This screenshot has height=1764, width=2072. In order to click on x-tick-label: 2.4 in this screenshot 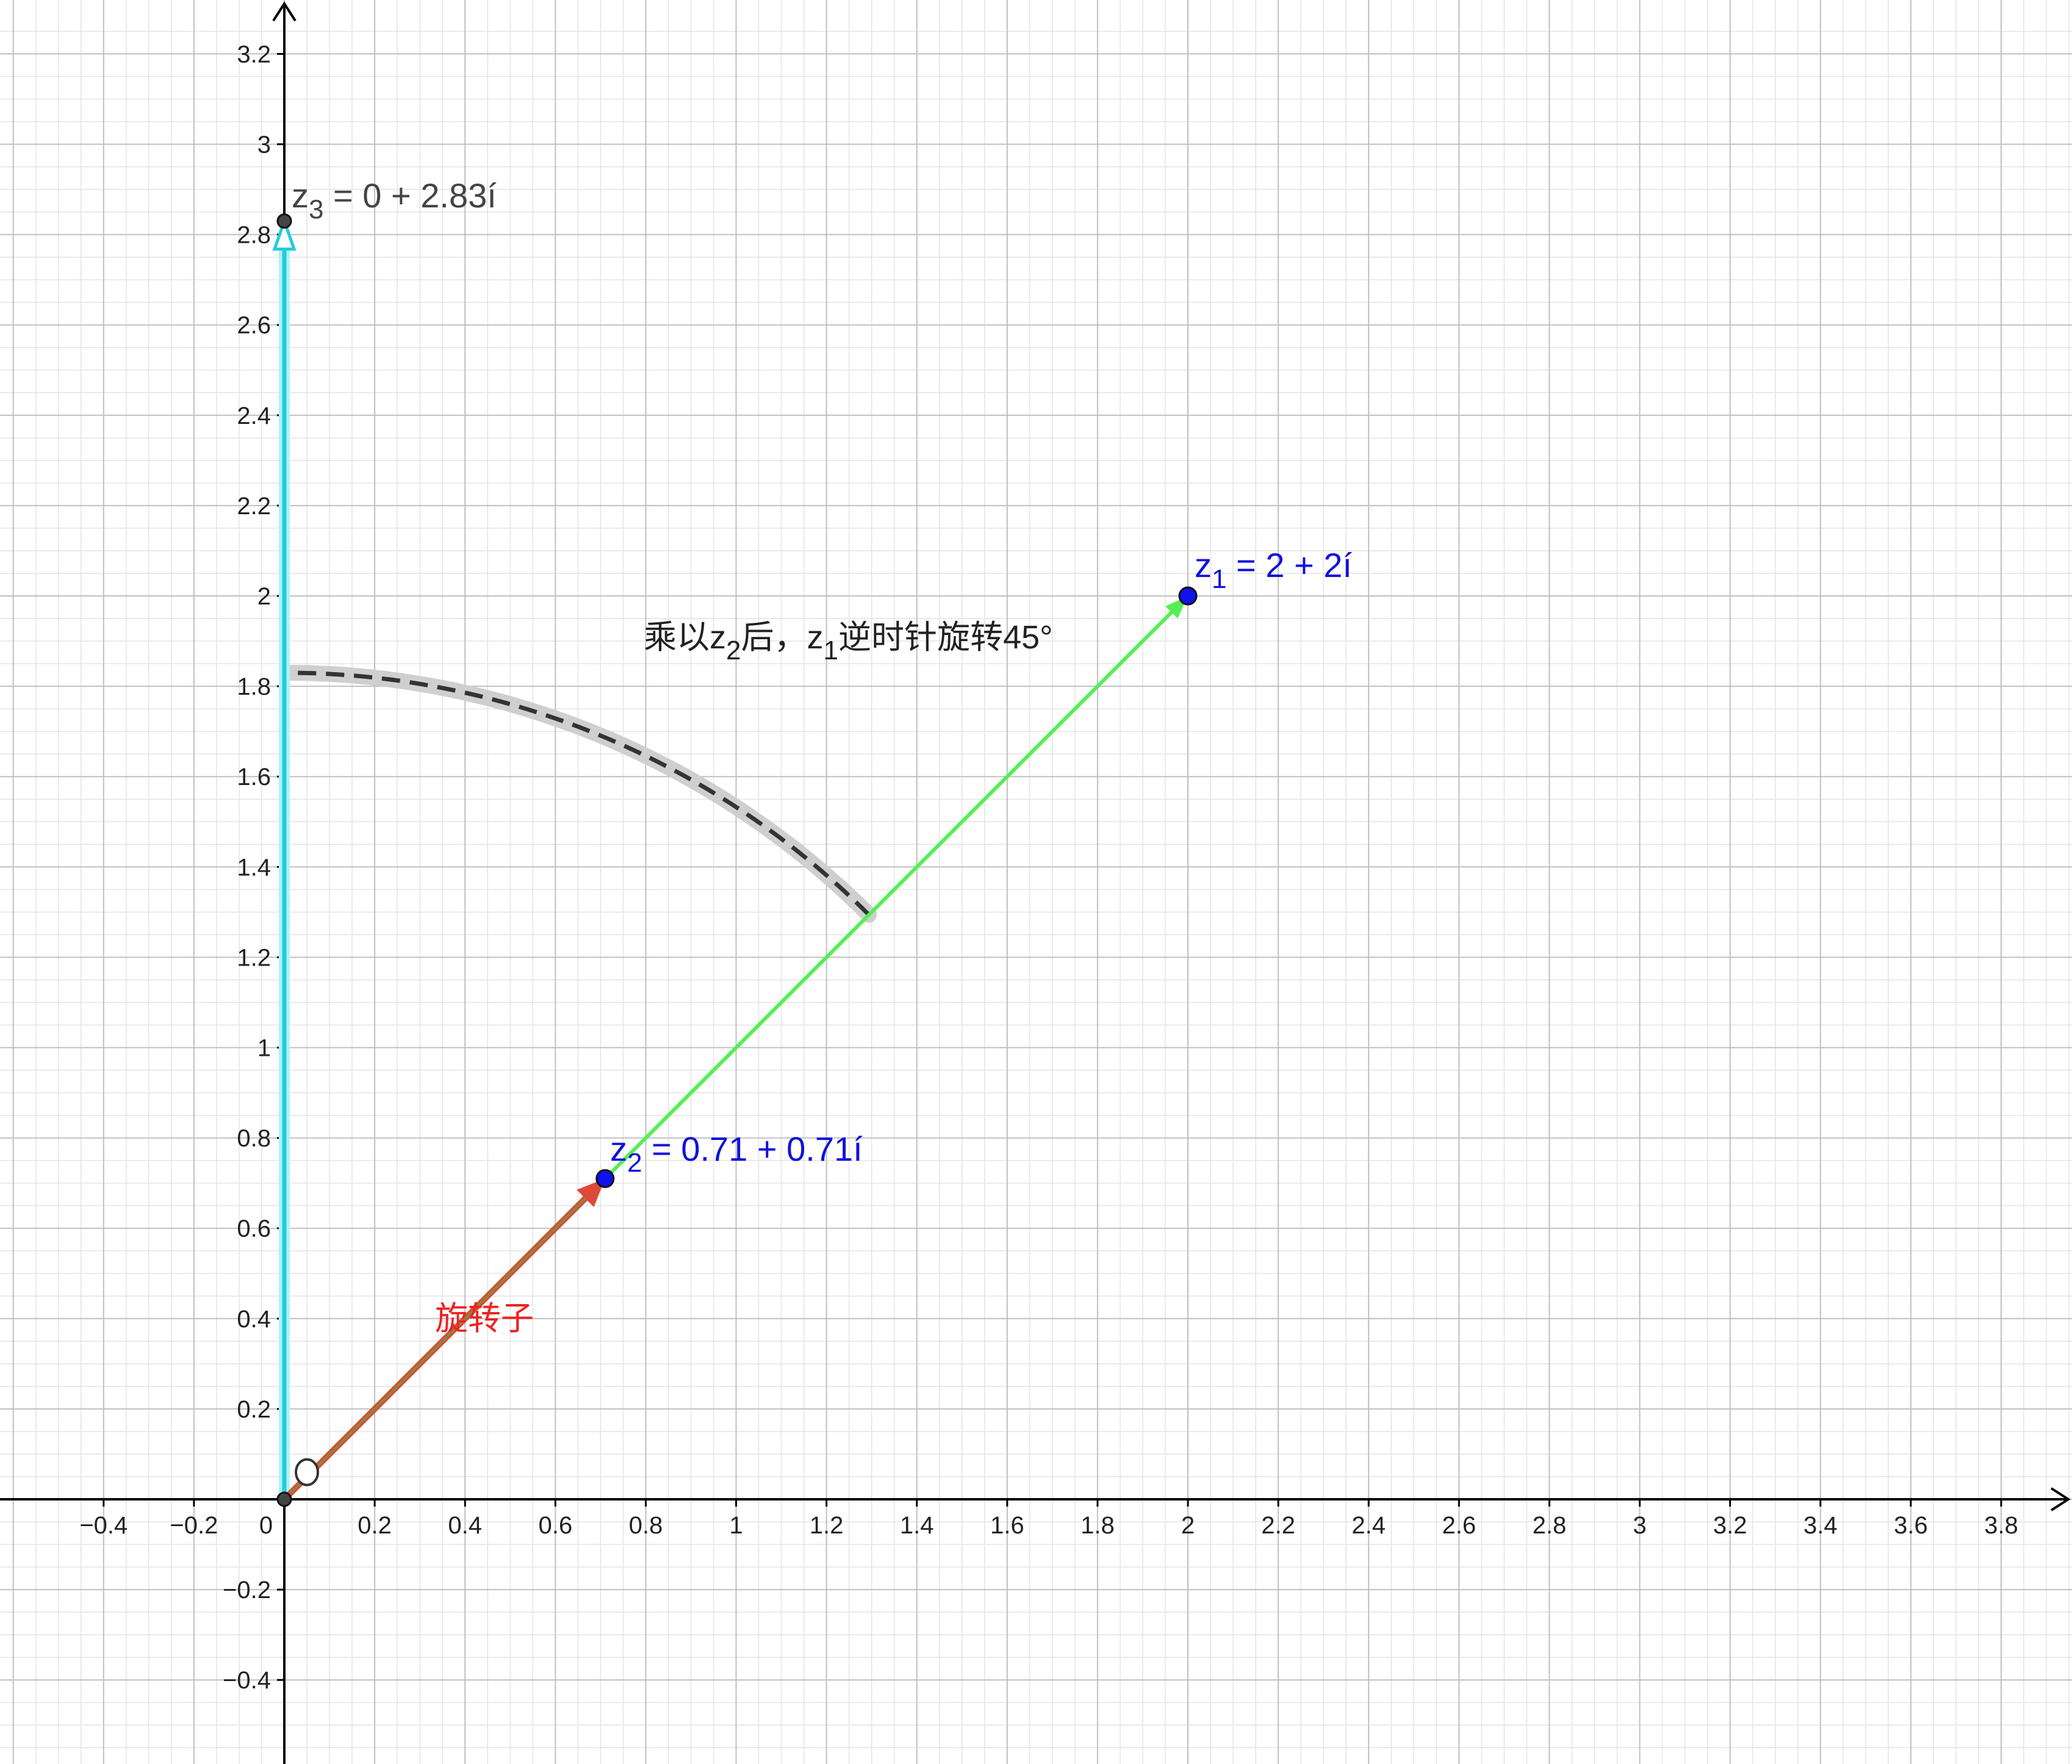, I will do `click(1368, 1525)`.